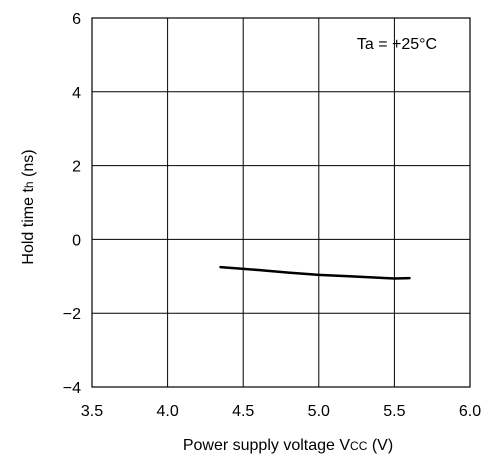 The width and height of the screenshot is (492, 460). Describe the element at coordinates (380, 445) in the screenshot. I see `x-axis-label-unit: (V)` at that location.